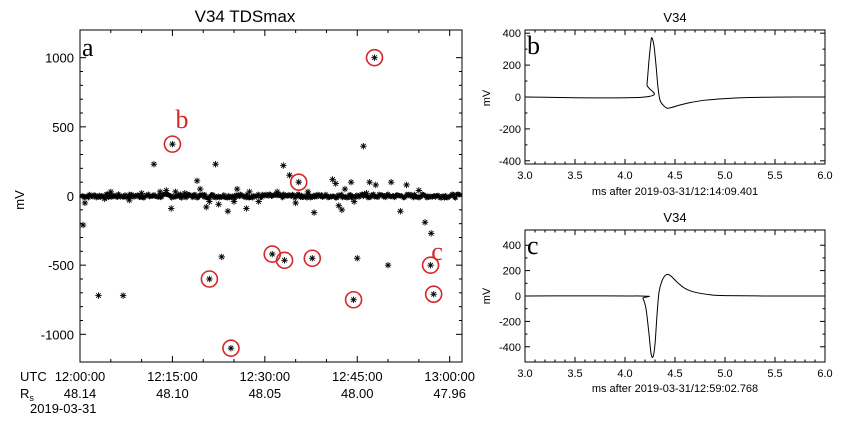 The image size is (850, 425). I want to click on panel-a-title: V34 TDSmax, so click(245, 16).